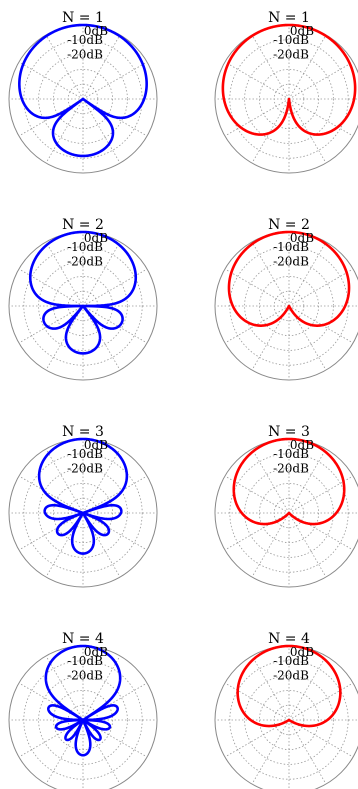  I want to click on polar-panel-4: 0dB-10dB-20dB N = 2, so click(286, 299).